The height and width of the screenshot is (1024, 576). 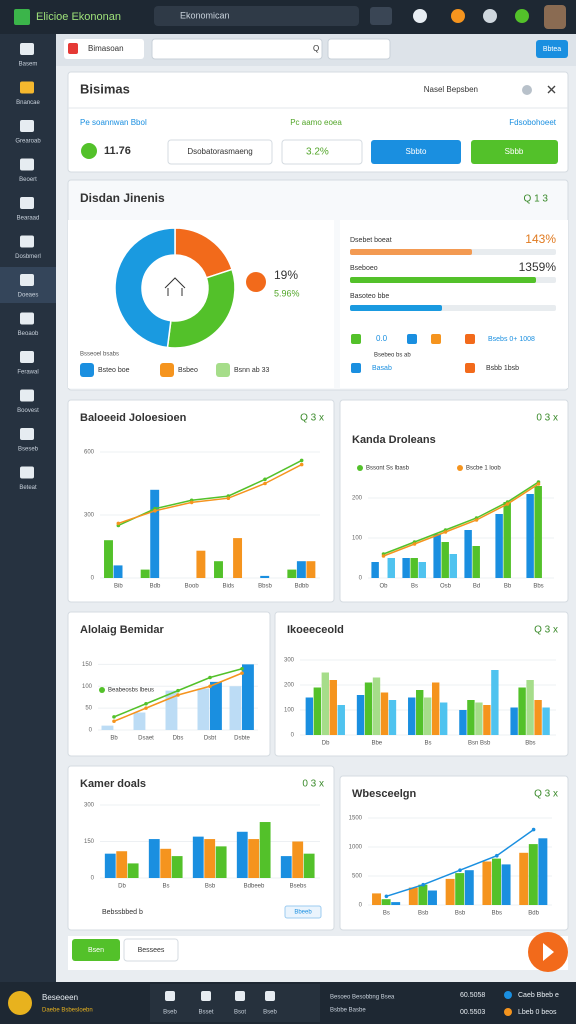 What do you see at coordinates (87, 665) in the screenshot?
I see `y-tick-label: 150` at bounding box center [87, 665].